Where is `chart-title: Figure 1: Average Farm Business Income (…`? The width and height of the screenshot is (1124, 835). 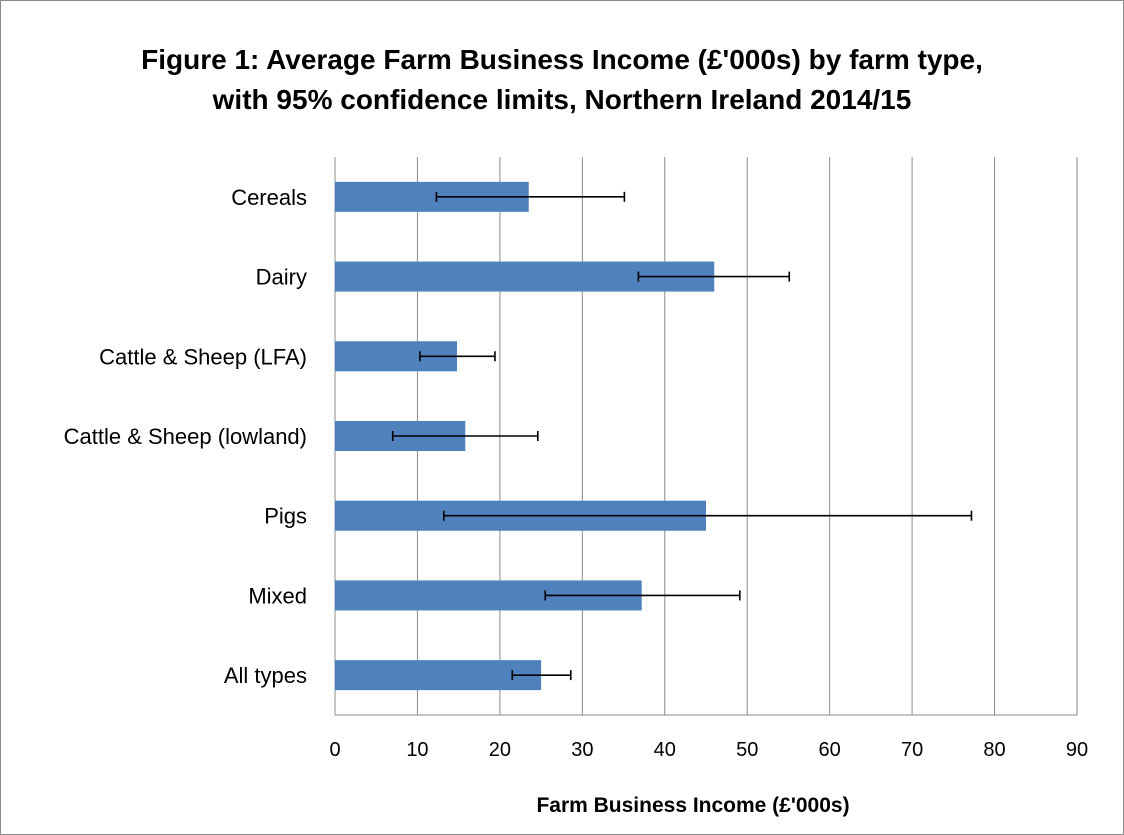 chart-title: Figure 1: Average Farm Business Income (… is located at coordinates (562, 80).